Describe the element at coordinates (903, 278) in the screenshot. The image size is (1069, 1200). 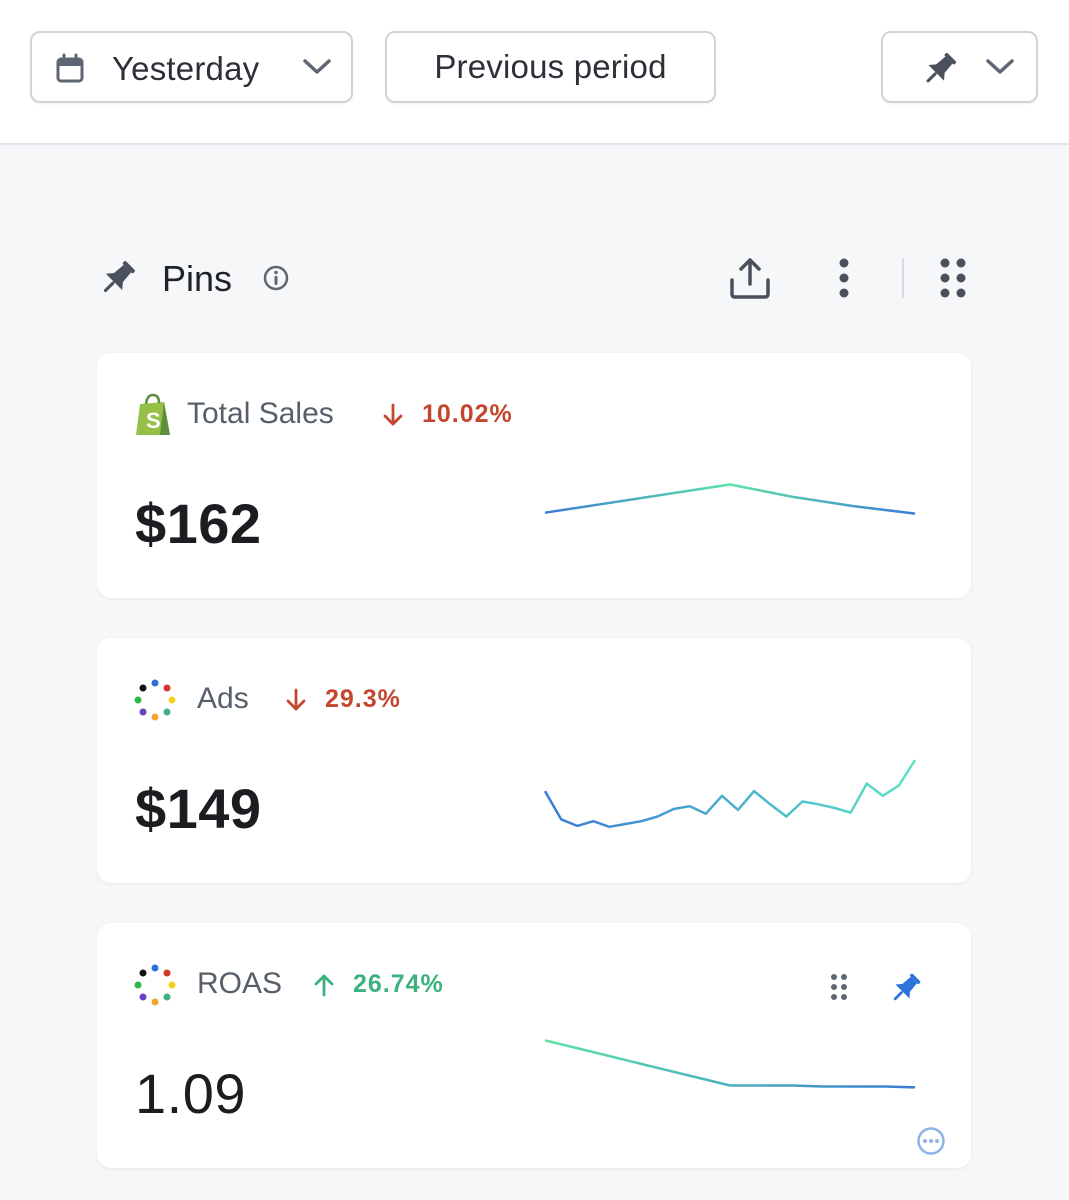
I see `toolbar-divider` at that location.